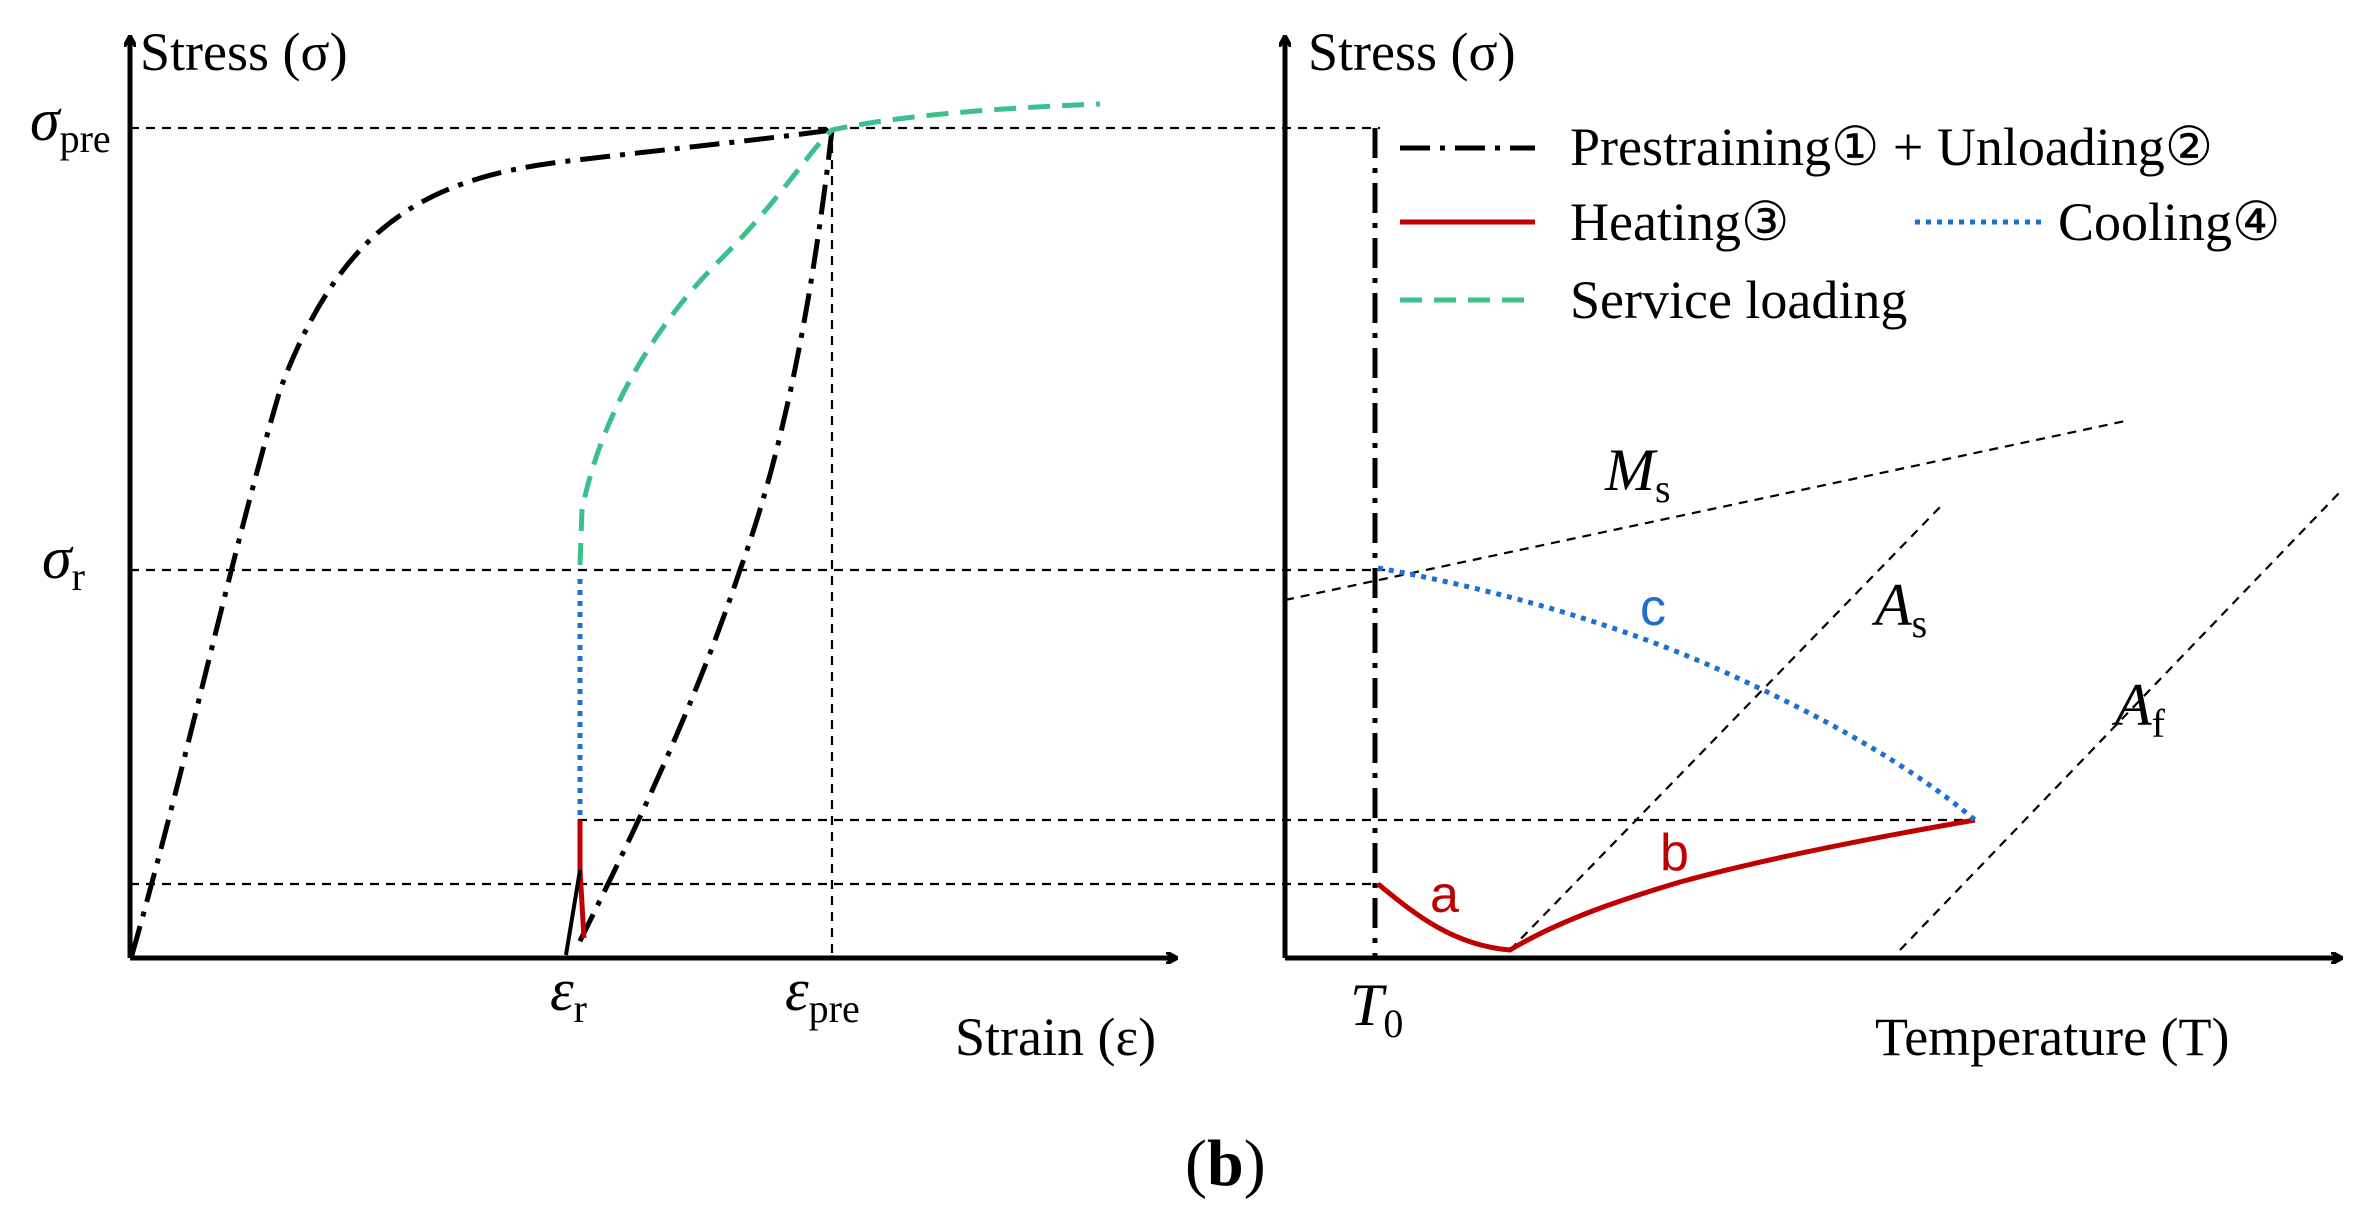 Image resolution: width=2365 pixels, height=1210 pixels. I want to click on left-x-axis-label: Strain (ε), so click(1055, 1037).